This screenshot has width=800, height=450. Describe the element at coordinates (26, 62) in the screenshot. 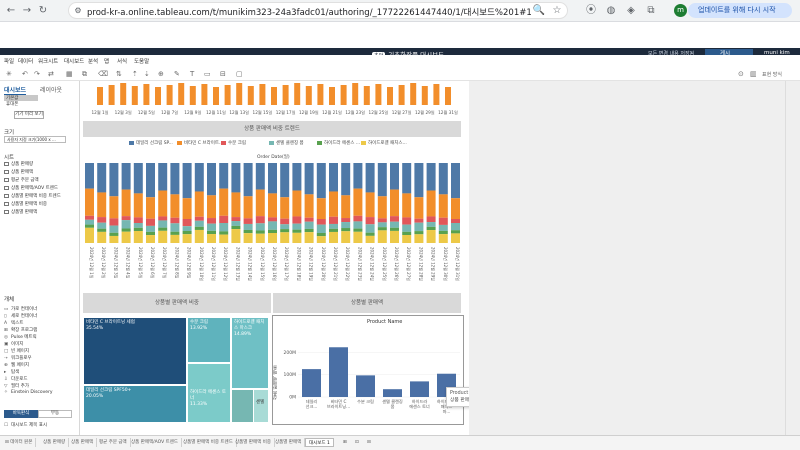

I see `menu-data: 데이터` at that location.